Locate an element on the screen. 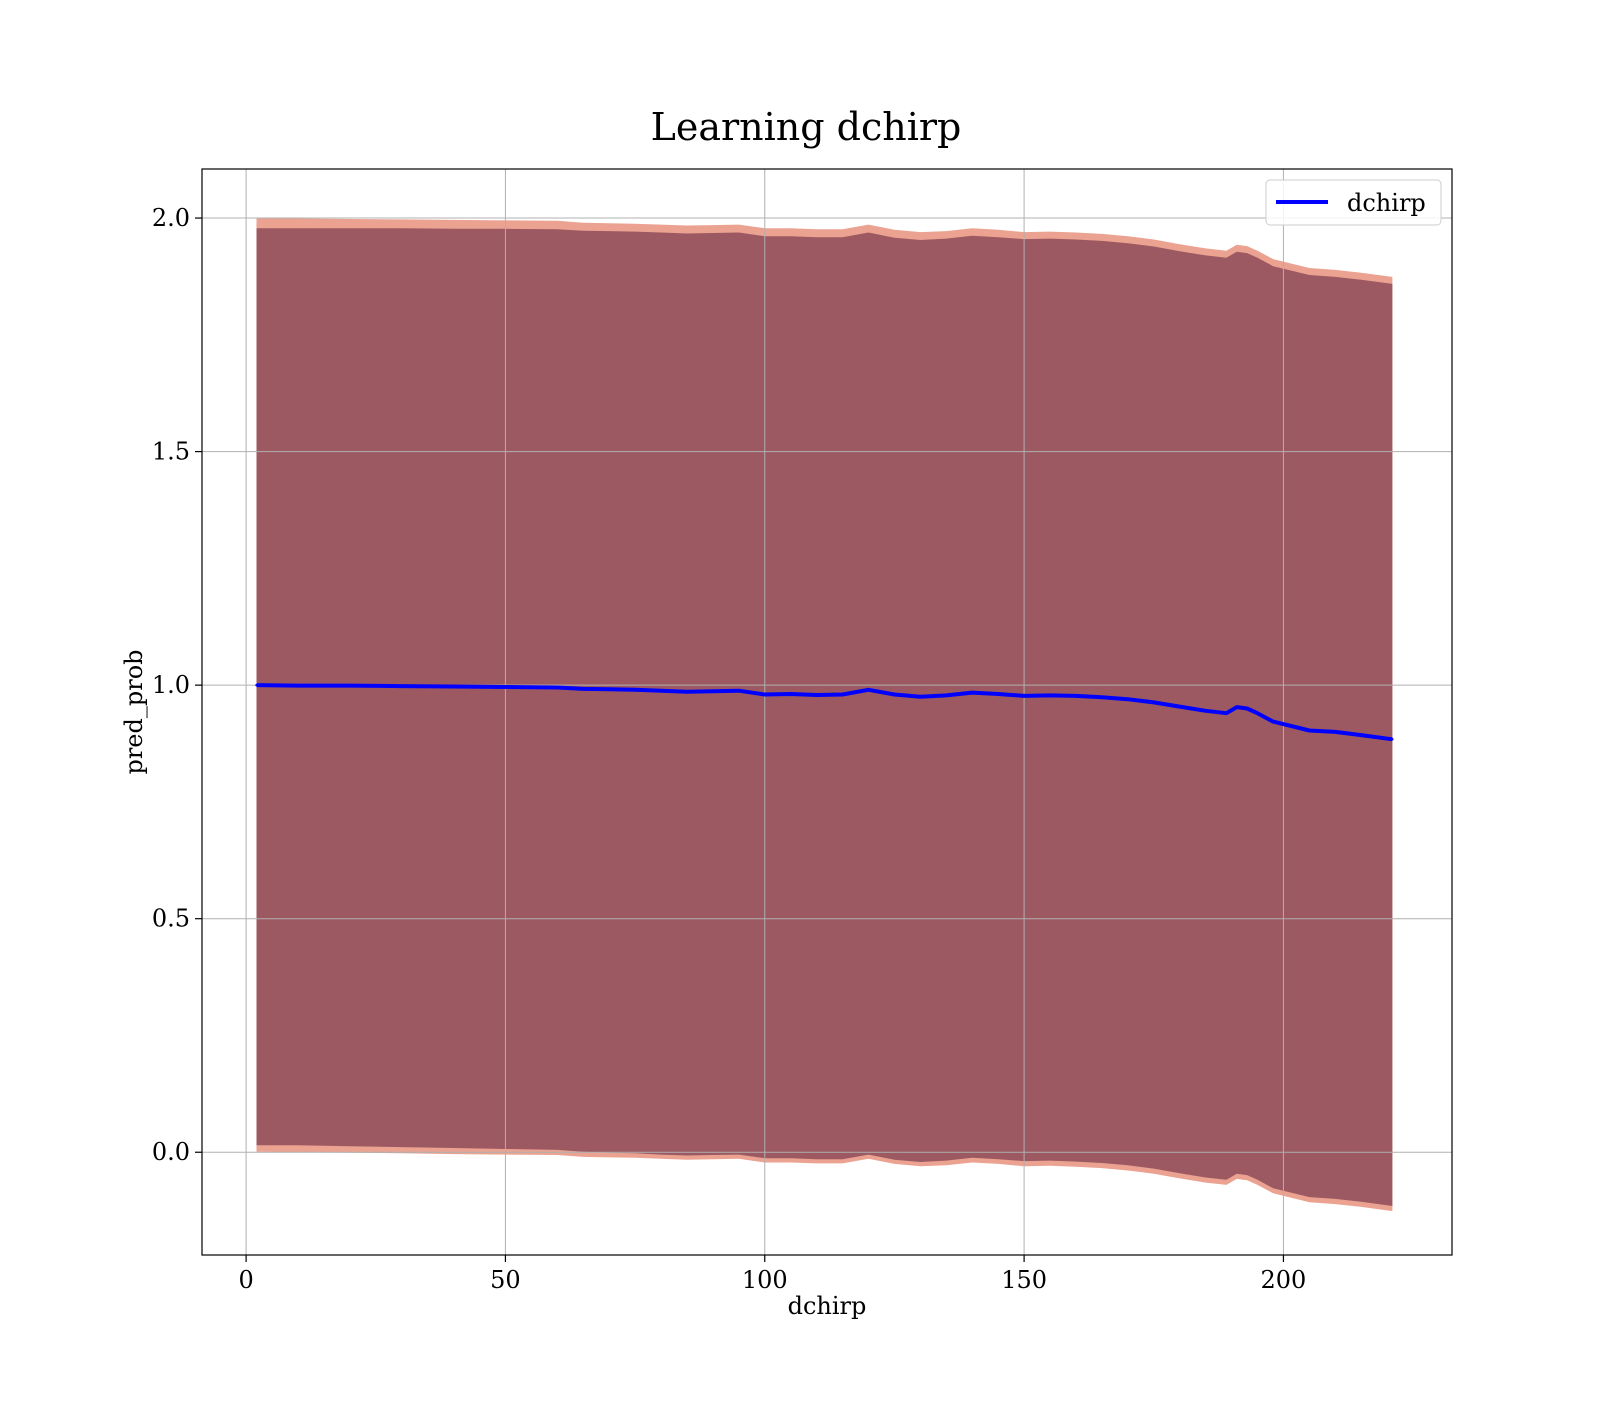  y-tick-label: 0.5 is located at coordinates (171, 919).